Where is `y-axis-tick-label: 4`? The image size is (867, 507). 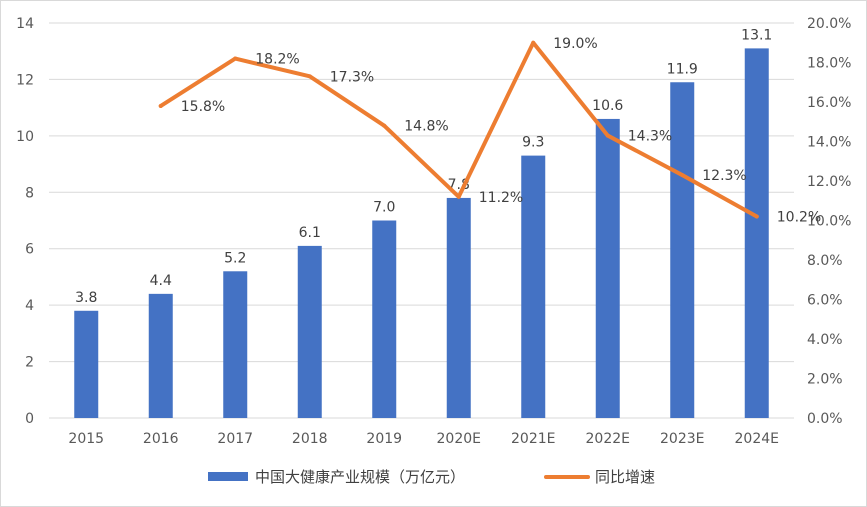 y-axis-tick-label: 4 is located at coordinates (29, 306).